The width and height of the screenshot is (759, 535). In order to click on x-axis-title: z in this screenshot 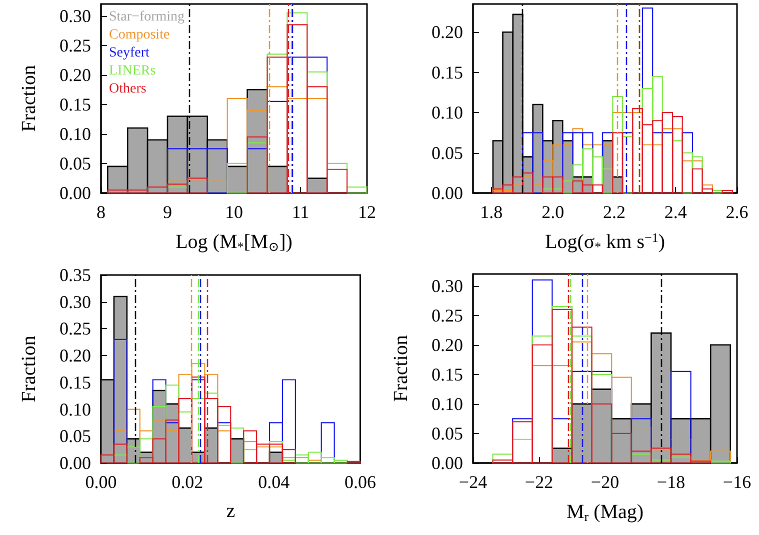, I will do `click(231, 511)`.